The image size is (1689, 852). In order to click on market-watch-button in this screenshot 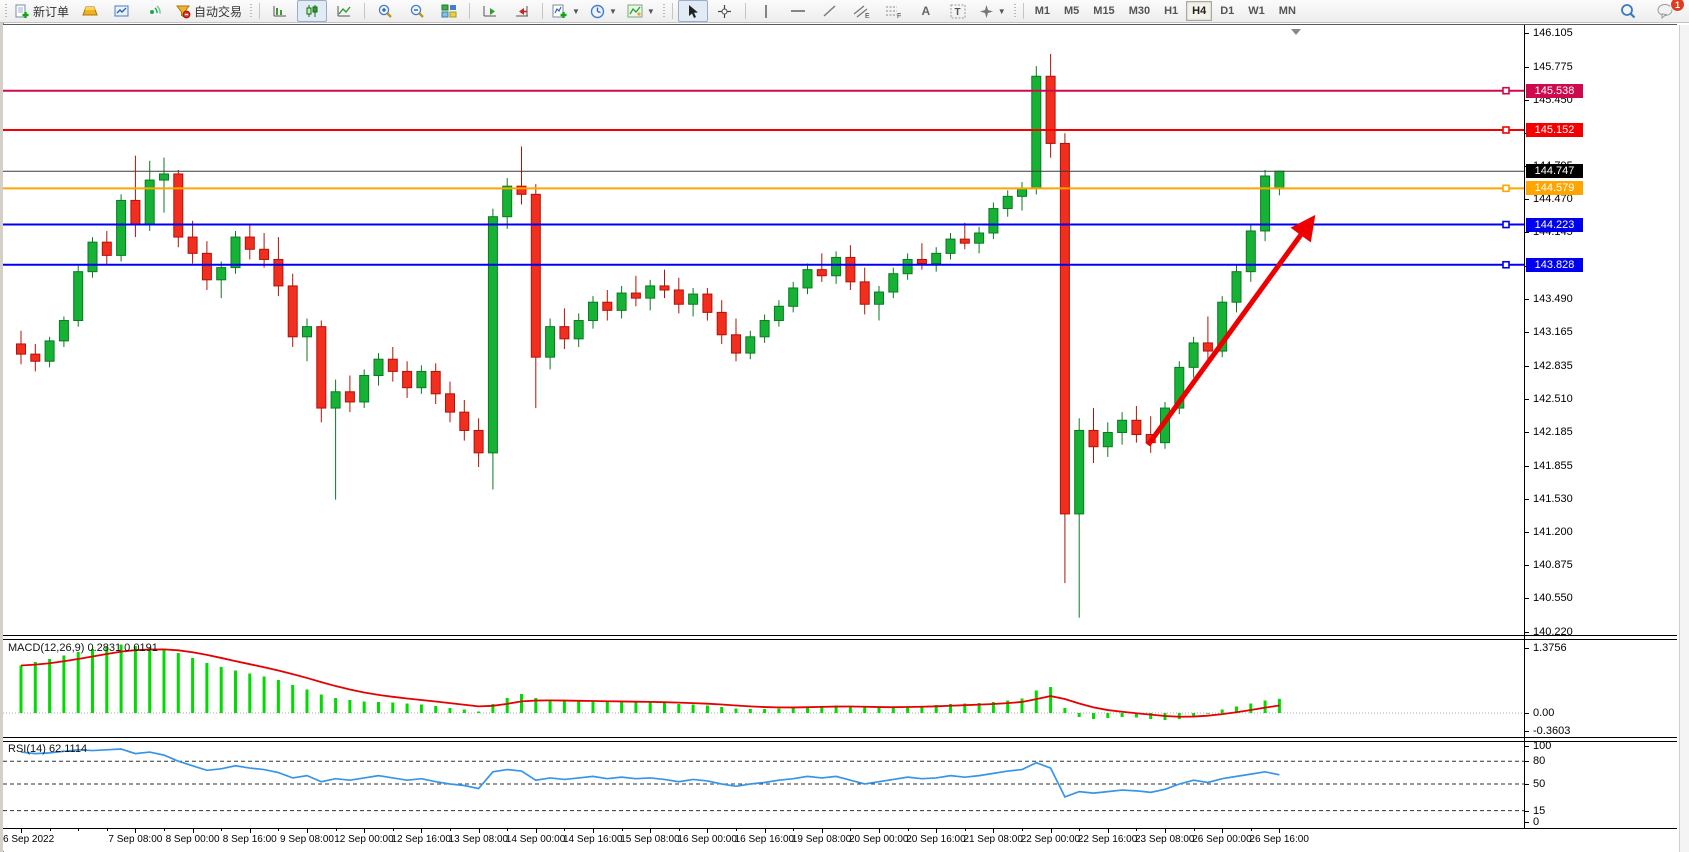, I will do `click(122, 11)`.